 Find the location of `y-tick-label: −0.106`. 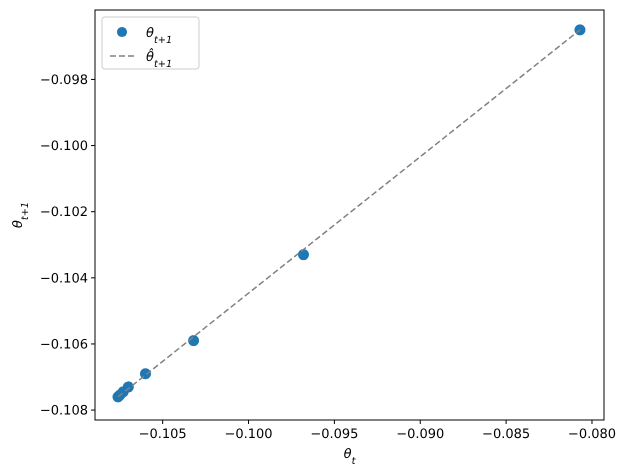

y-tick-label: −0.106 is located at coordinates (64, 344).